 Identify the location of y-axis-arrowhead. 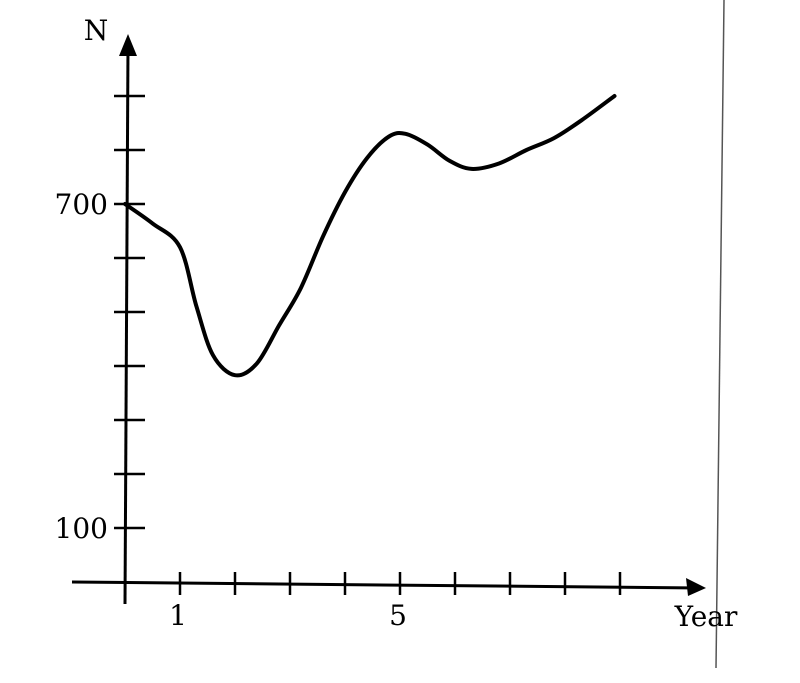
(128, 45).